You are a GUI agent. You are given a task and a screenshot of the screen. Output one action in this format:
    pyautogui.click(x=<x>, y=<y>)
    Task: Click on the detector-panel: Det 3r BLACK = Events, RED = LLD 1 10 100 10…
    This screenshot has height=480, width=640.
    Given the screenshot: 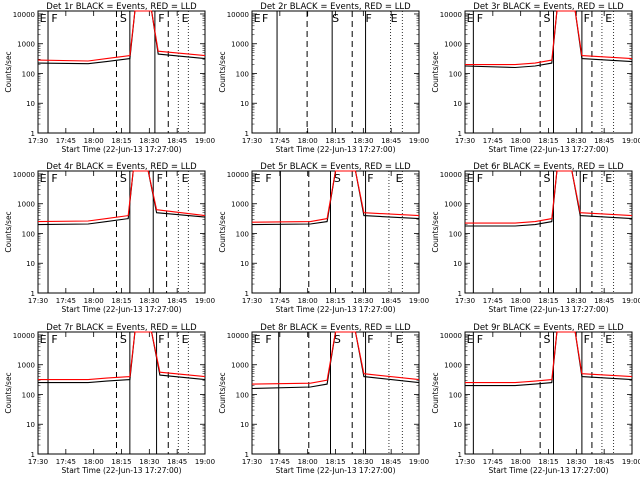 What is the action you would take?
    pyautogui.click(x=535, y=78)
    